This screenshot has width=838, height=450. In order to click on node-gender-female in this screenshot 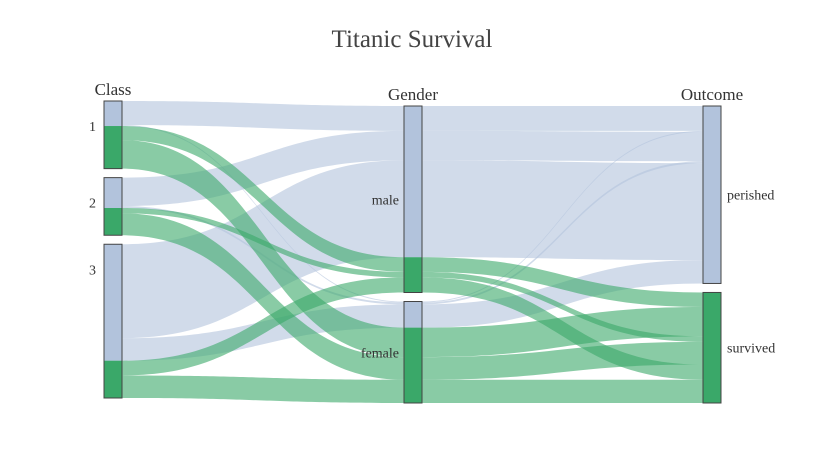, I will do `click(413, 352)`.